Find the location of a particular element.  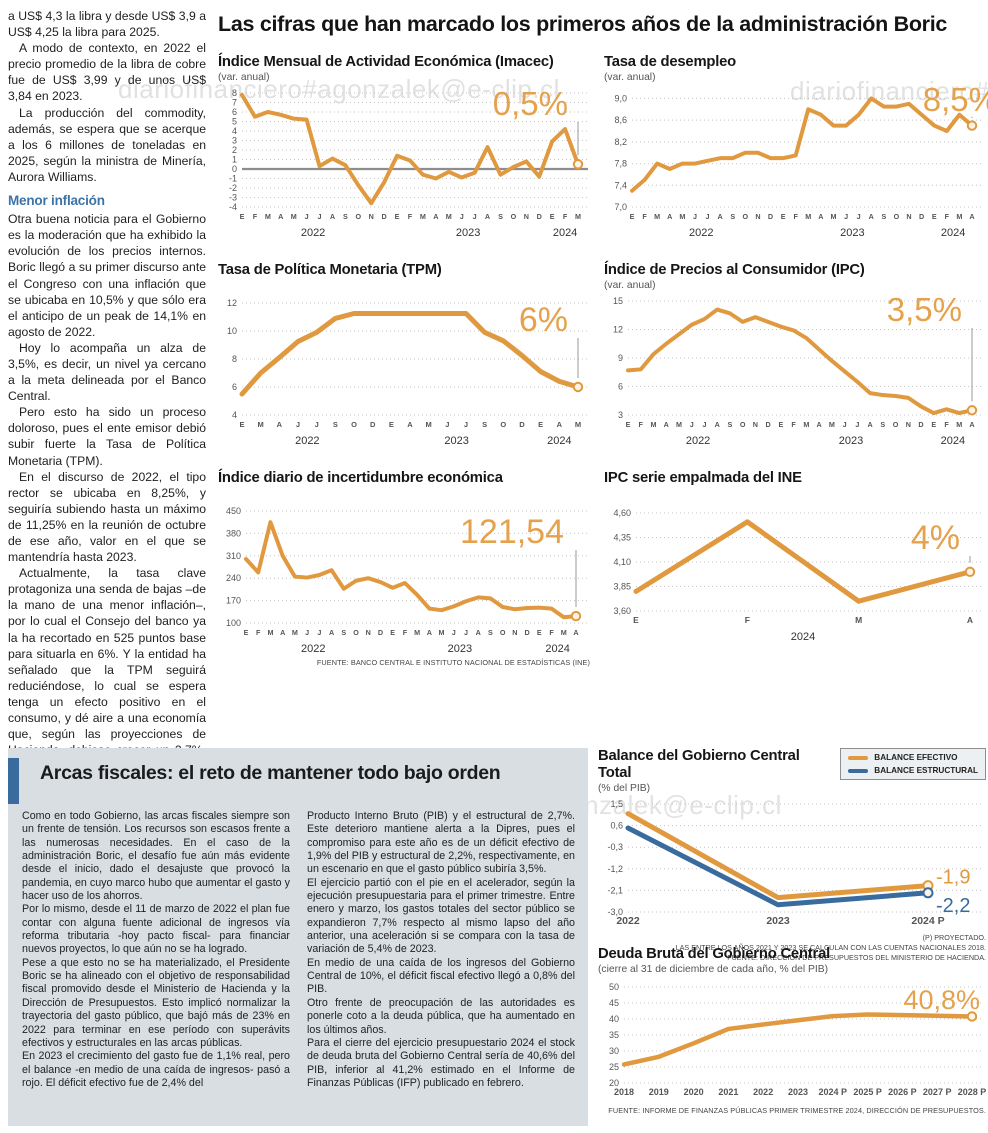

svg-text: 2018 is located at coordinates (624, 1092).